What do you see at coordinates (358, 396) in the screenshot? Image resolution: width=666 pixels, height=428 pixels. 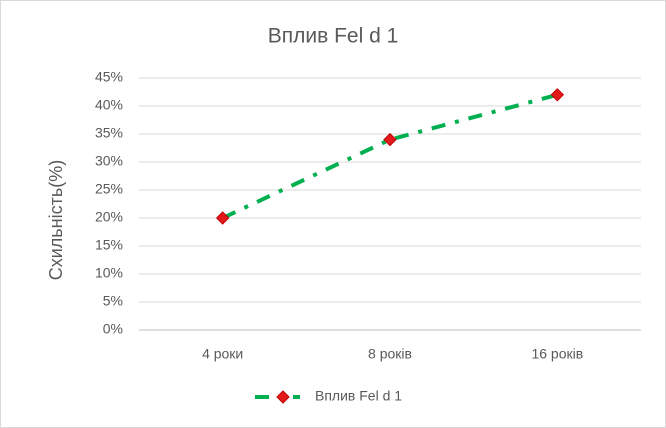 I see `legend-label: Вплив Fel d 1` at bounding box center [358, 396].